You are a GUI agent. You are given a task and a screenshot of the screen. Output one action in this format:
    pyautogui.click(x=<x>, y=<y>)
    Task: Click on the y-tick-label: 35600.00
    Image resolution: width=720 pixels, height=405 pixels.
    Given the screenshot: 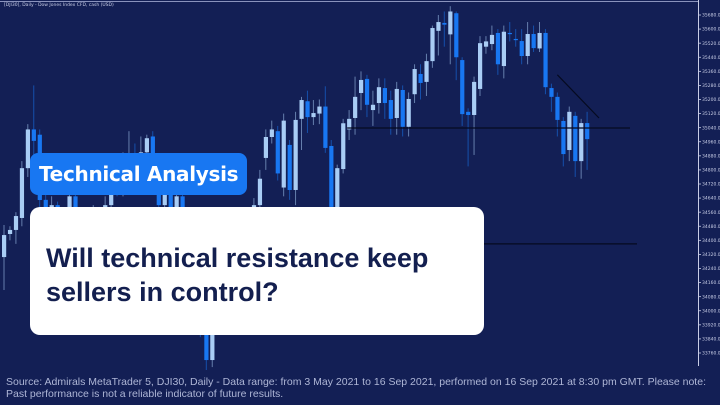 What is the action you would take?
    pyautogui.click(x=711, y=30)
    